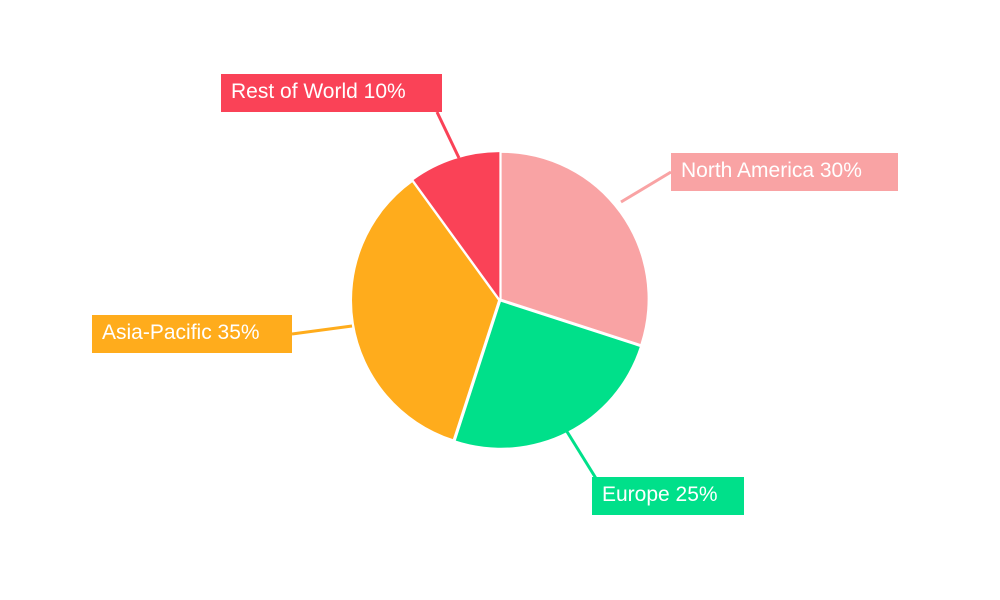 This screenshot has width=1000, height=600. What do you see at coordinates (771, 170) in the screenshot?
I see `slice-label-north-america-text: North America 30%` at bounding box center [771, 170].